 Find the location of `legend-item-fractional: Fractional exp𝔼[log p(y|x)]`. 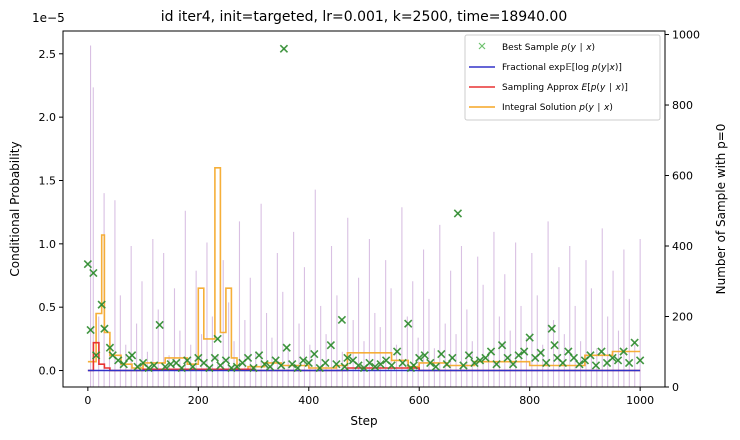

legend-item-fractional: Fractional exp𝔼[log p(y|x)] is located at coordinates (545, 68).